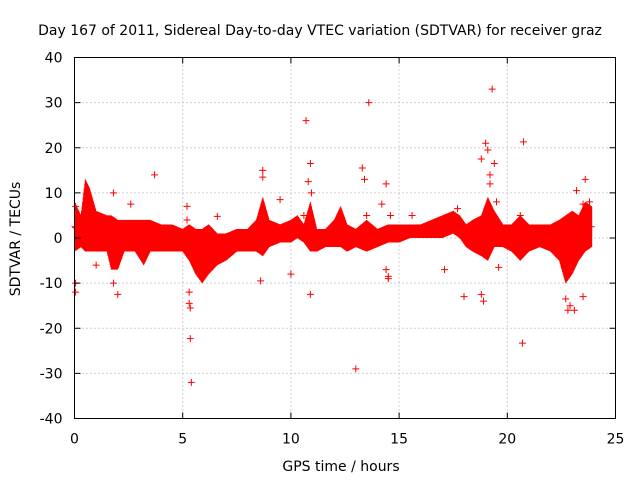 Image resolution: width=640 pixels, height=480 pixels. What do you see at coordinates (58, 239) in the screenshot?
I see `y-tick-label: 0` at bounding box center [58, 239].